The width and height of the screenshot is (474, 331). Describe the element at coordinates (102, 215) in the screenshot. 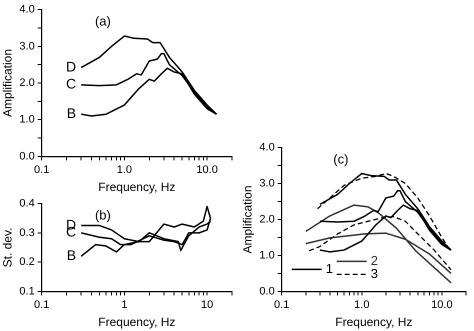

I see `annotation: (b)` at that location.